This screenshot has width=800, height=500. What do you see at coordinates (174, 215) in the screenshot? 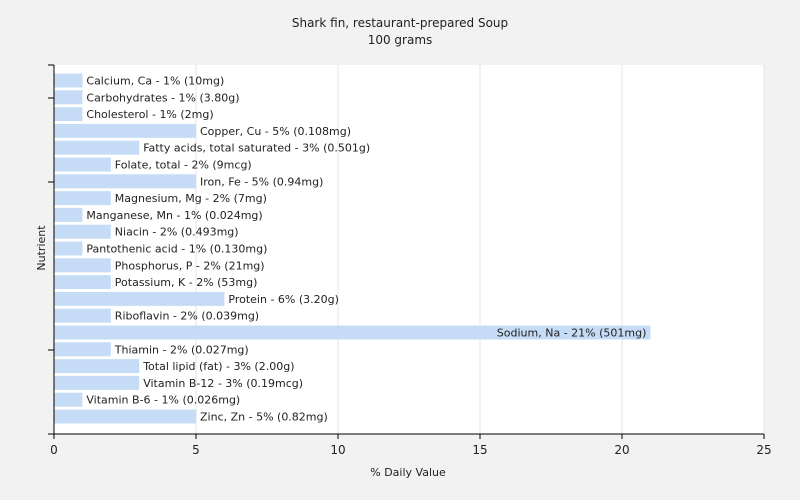
I see `bar-label: Manganese, Mn - 1% (0.024mg)` at bounding box center [174, 215].